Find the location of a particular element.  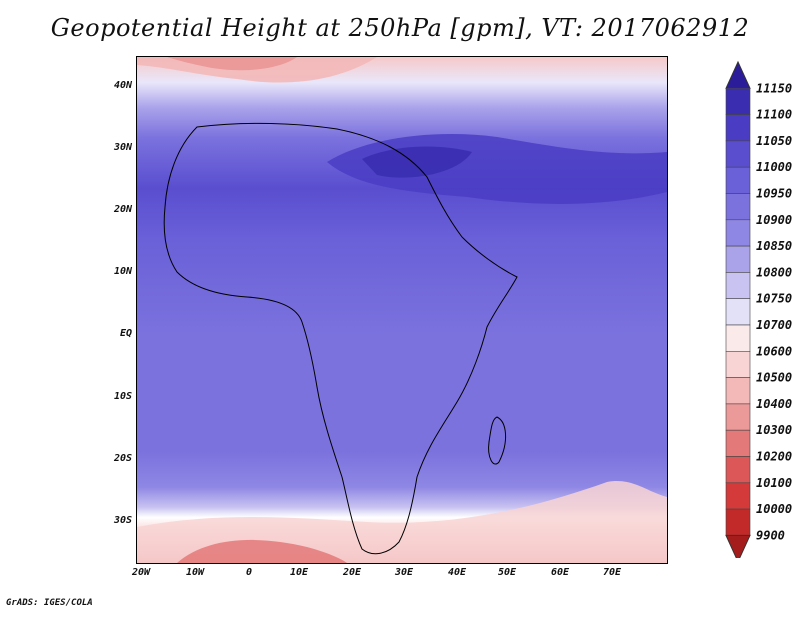

colorbar-level-label: 9900 is located at coordinates (770, 535).